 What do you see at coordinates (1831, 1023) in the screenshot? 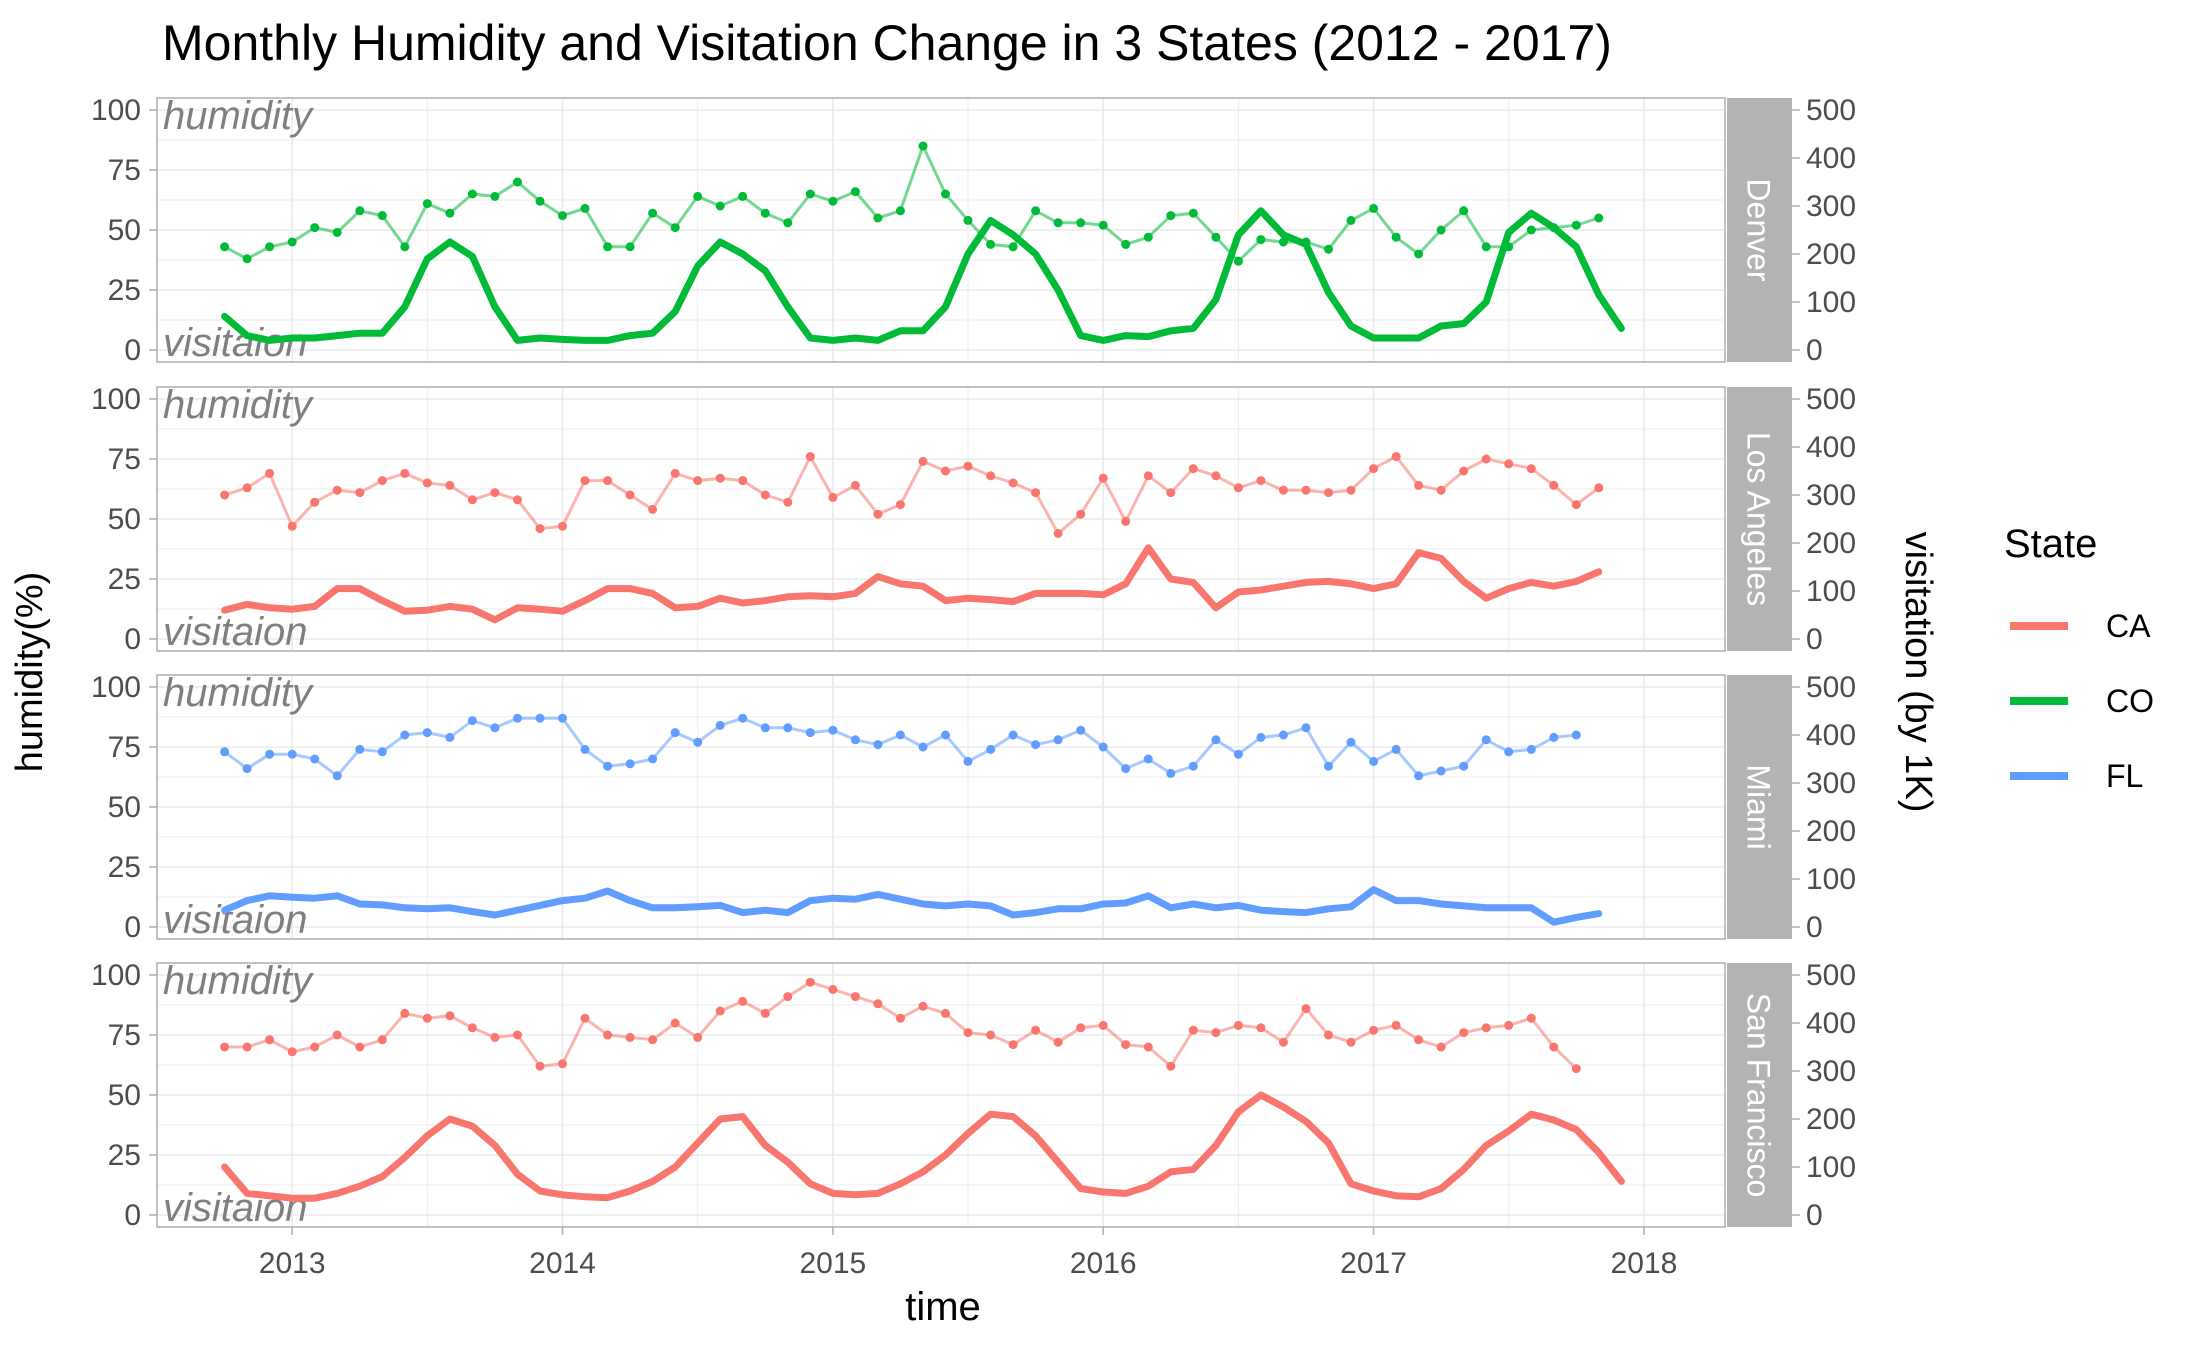
I see `y-right-tick-label: 400` at bounding box center [1831, 1023].